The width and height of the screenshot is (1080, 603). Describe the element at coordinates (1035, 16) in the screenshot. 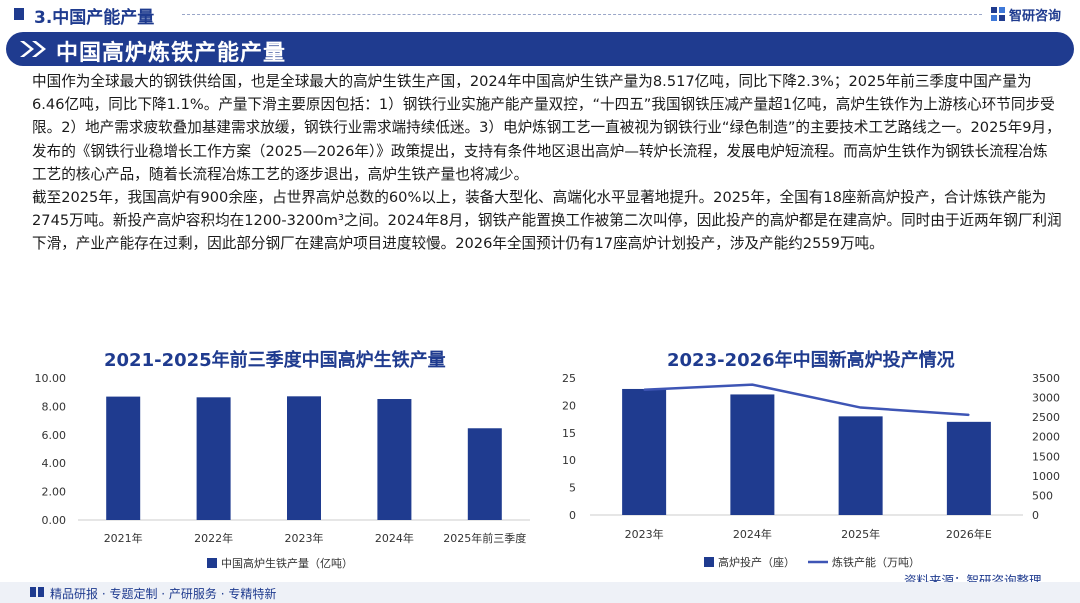

I see `logo-text: 智研咨询` at that location.